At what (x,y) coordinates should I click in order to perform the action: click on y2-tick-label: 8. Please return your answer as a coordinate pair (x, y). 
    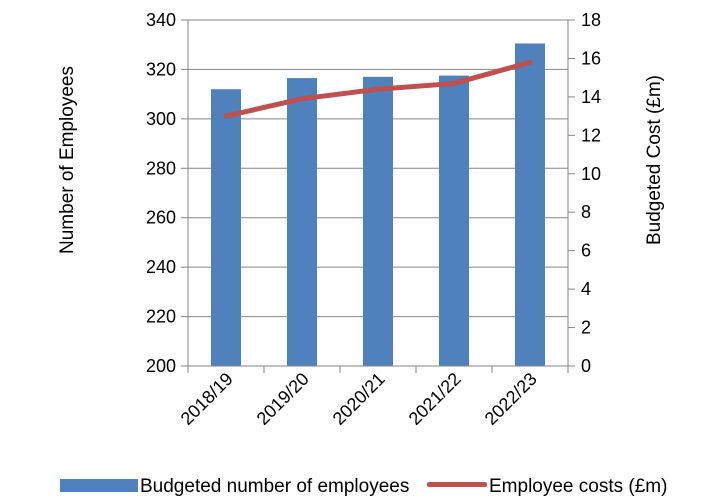
    Looking at the image, I should click on (586, 212).